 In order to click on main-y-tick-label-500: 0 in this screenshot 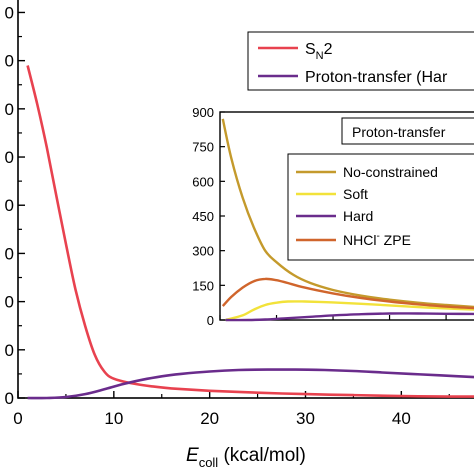, I will do `click(9, 157)`.